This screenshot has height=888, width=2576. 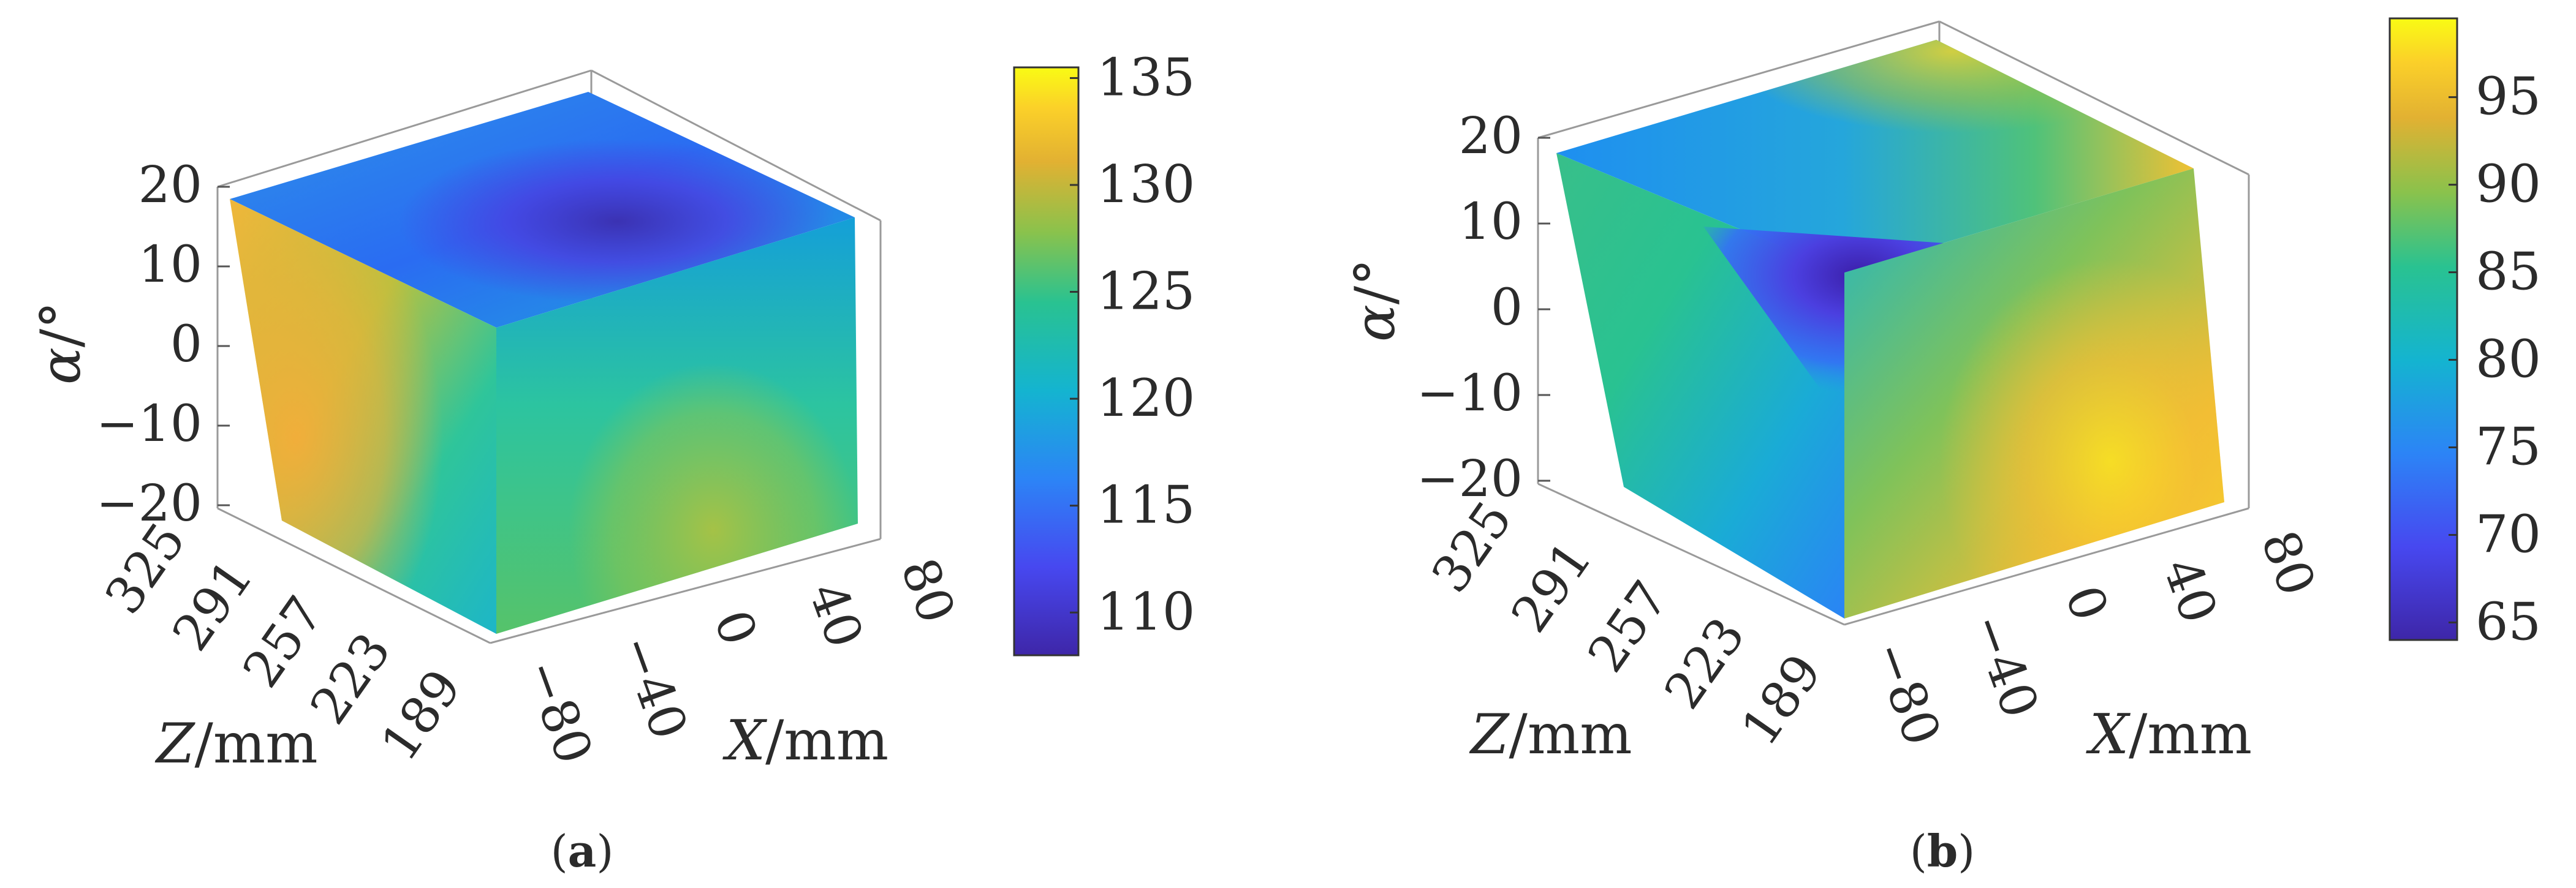 I want to click on colorbar-tick-label: 65, so click(x=2508, y=622).